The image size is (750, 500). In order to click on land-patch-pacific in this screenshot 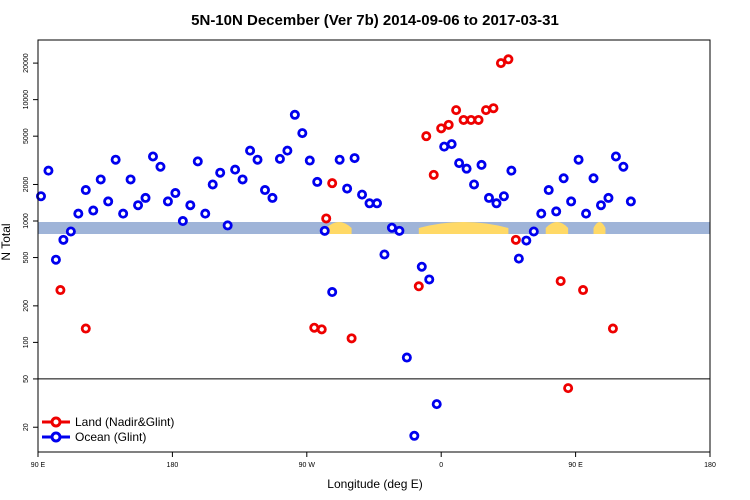, I will do `click(599, 228)`.